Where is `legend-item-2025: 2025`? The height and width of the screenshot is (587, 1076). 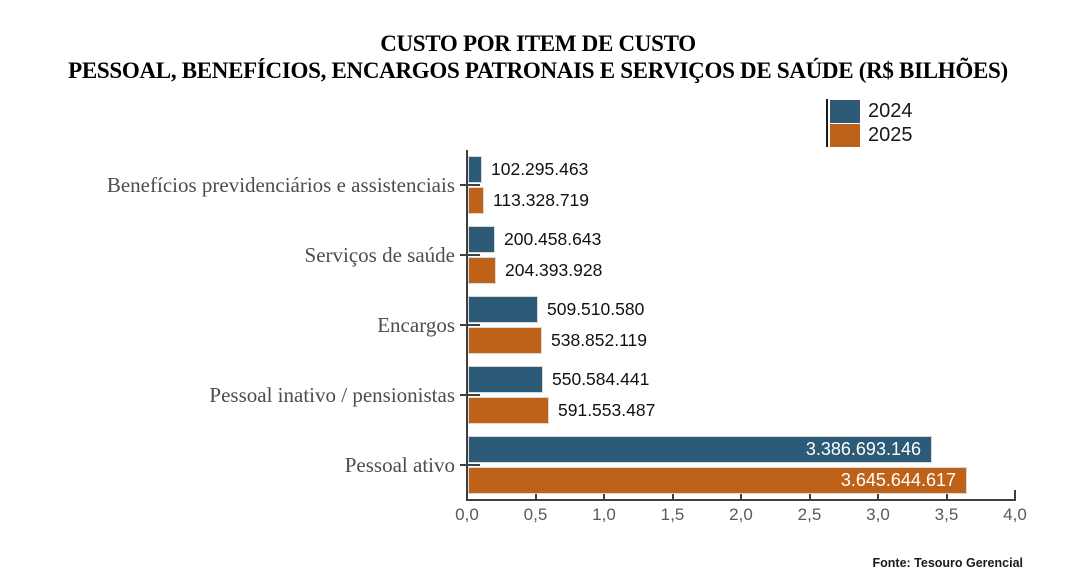 legend-item-2025: 2025 is located at coordinates (871, 135).